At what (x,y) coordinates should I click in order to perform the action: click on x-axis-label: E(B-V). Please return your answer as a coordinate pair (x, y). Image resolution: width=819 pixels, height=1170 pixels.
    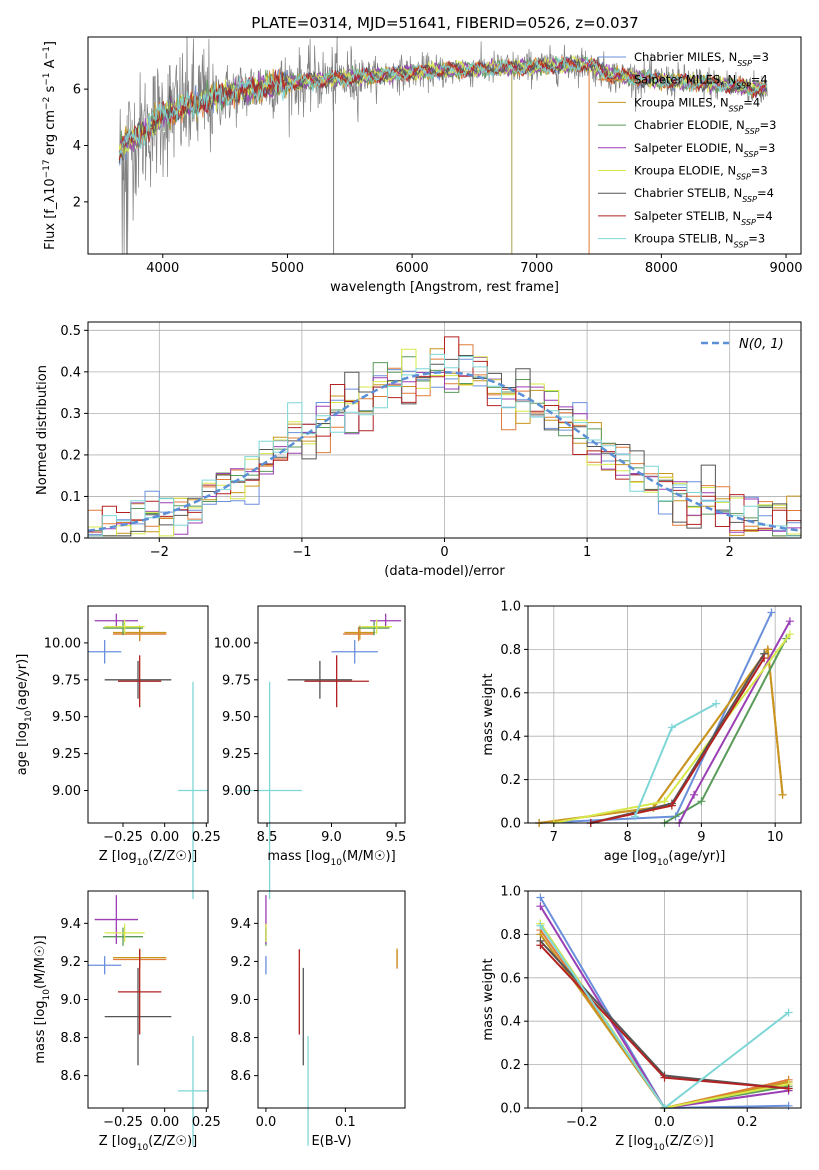
    Looking at the image, I should click on (331, 1141).